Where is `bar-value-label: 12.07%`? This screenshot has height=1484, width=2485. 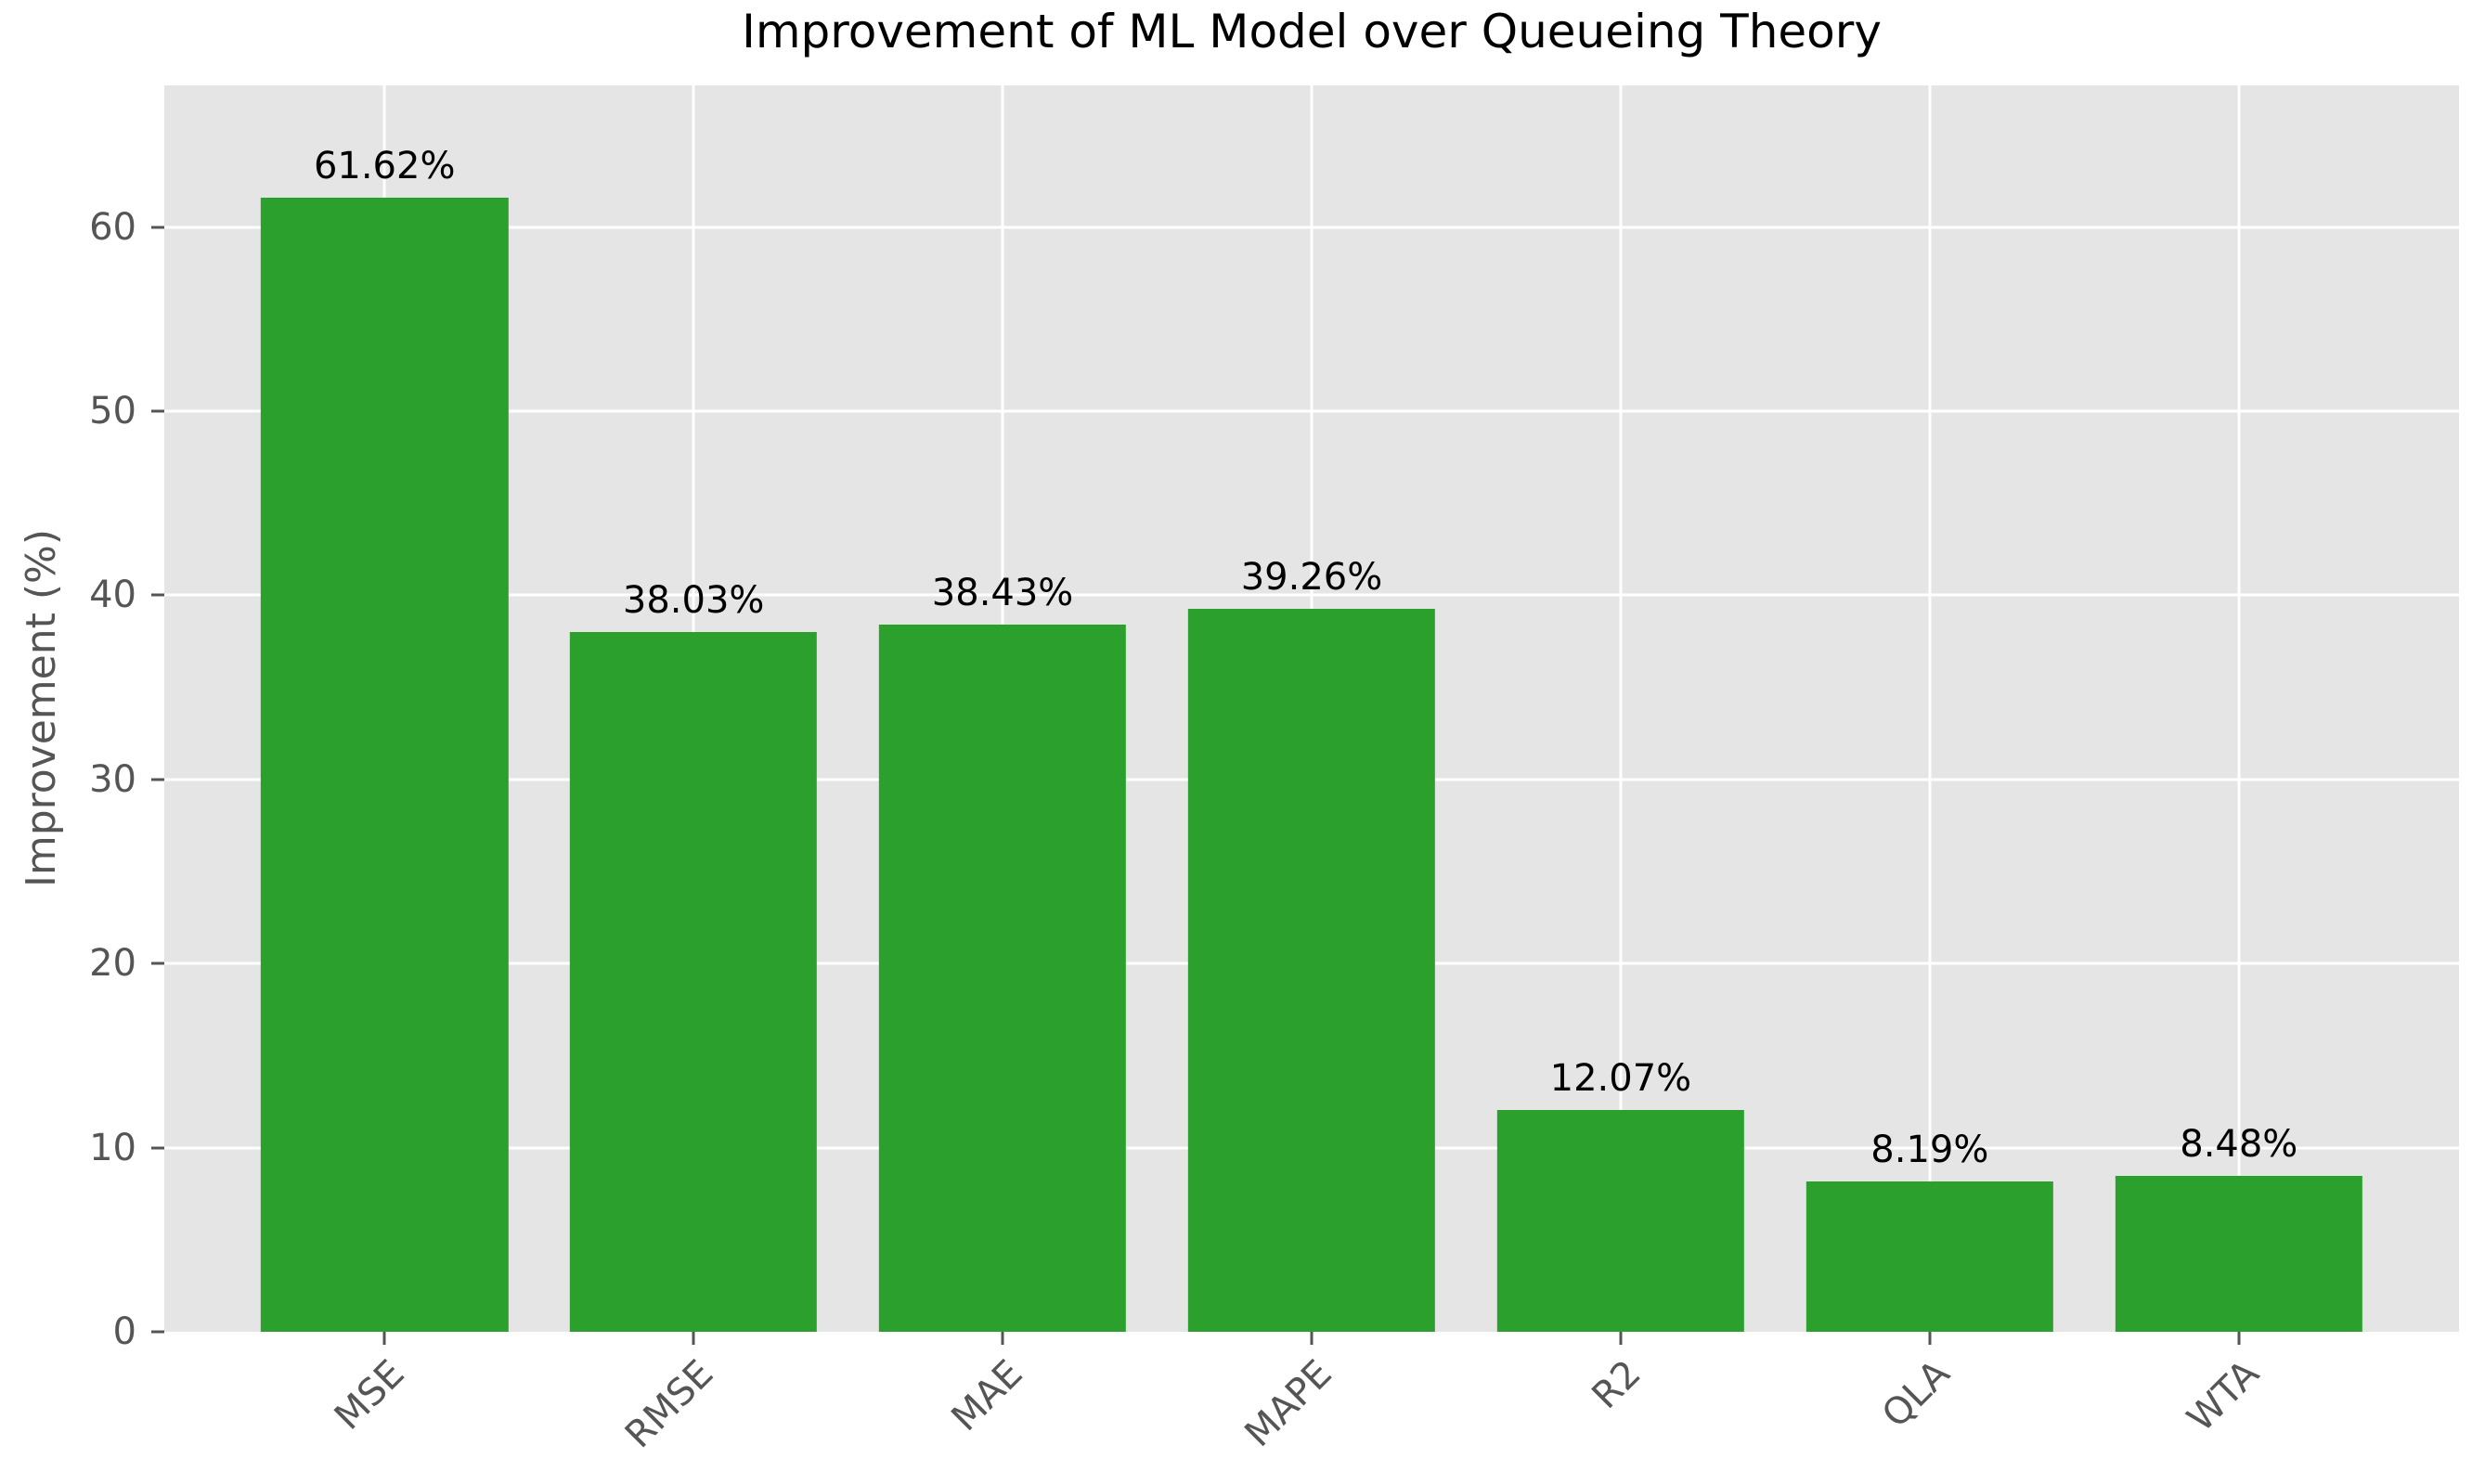 bar-value-label: 12.07% is located at coordinates (1620, 1078).